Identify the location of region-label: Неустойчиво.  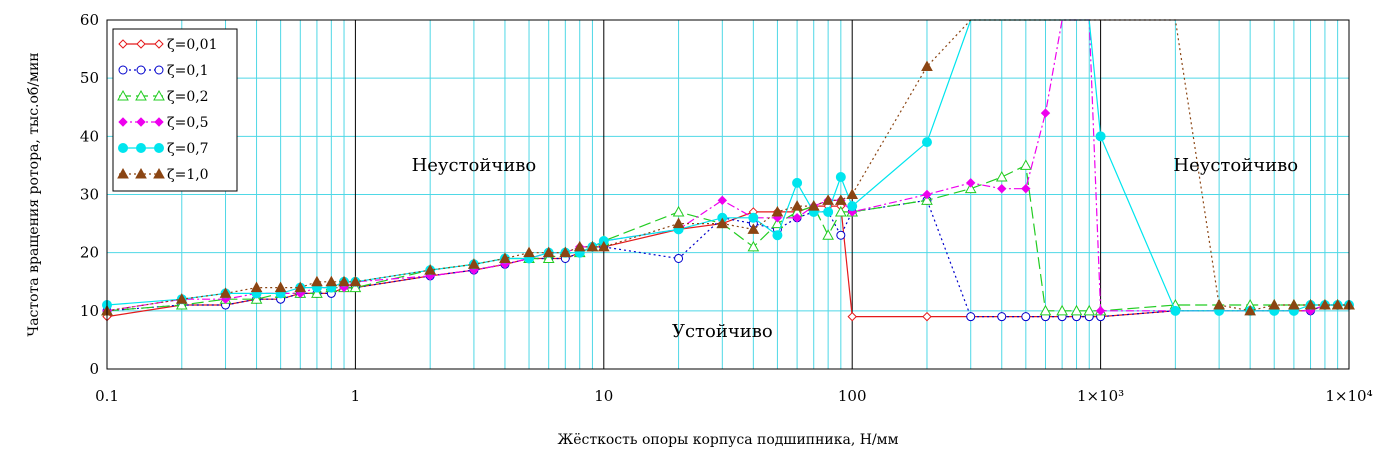
(474, 165).